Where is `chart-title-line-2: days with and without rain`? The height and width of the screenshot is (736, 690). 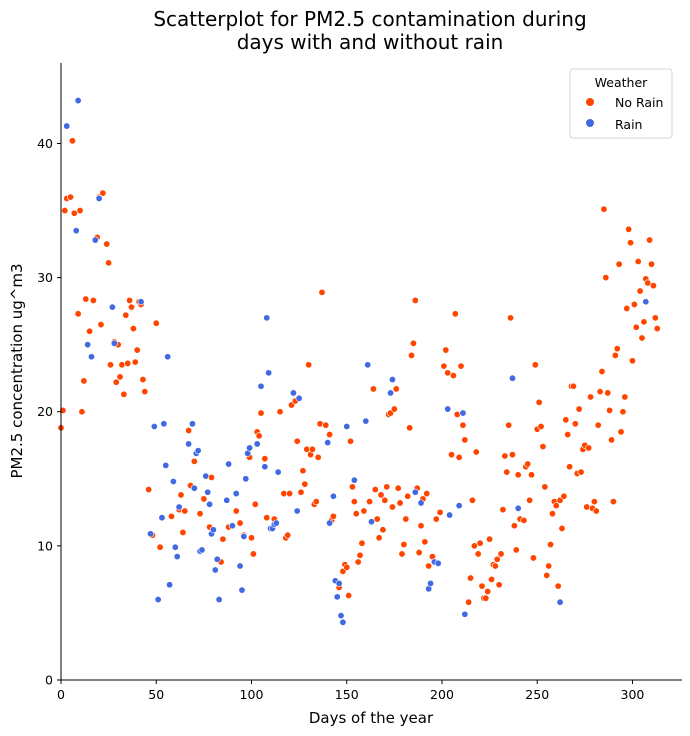 chart-title-line-2: days with and without rain is located at coordinates (370, 42).